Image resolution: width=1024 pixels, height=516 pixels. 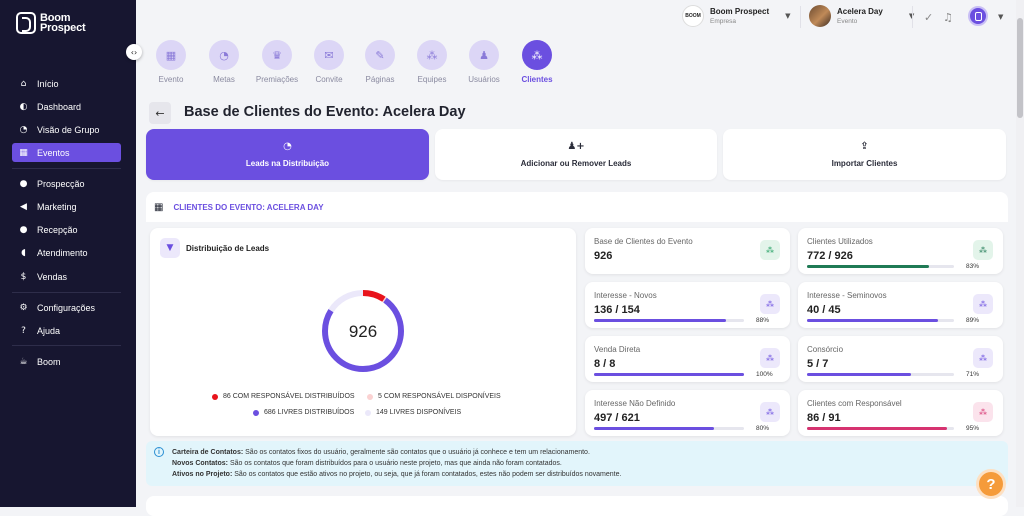 I want to click on scrollbar-thumb, so click(x=1020, y=68).